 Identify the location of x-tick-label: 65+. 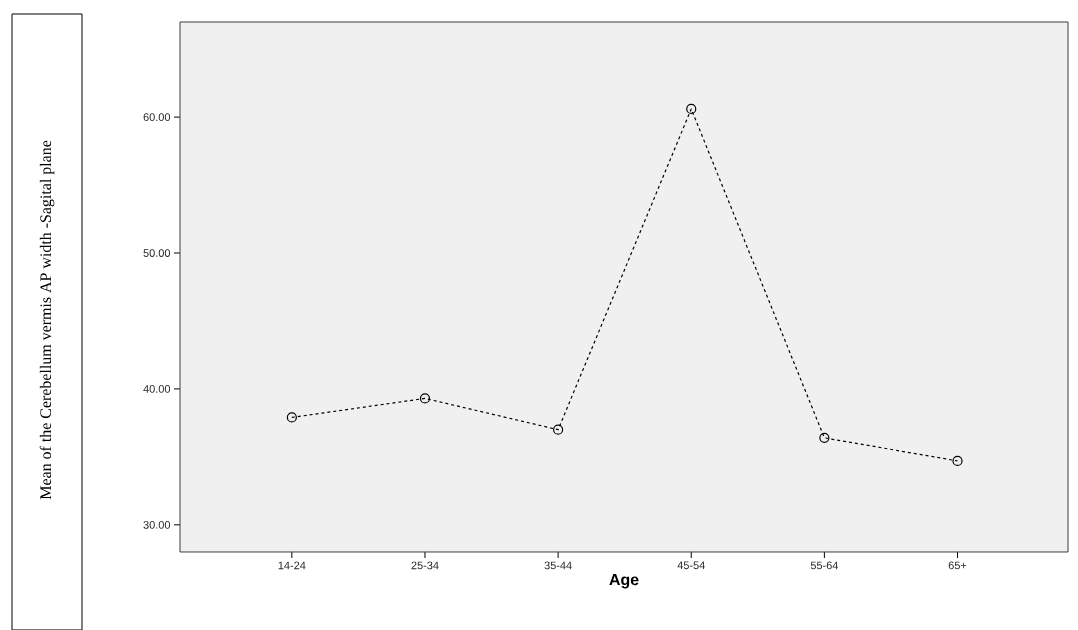
(957, 565).